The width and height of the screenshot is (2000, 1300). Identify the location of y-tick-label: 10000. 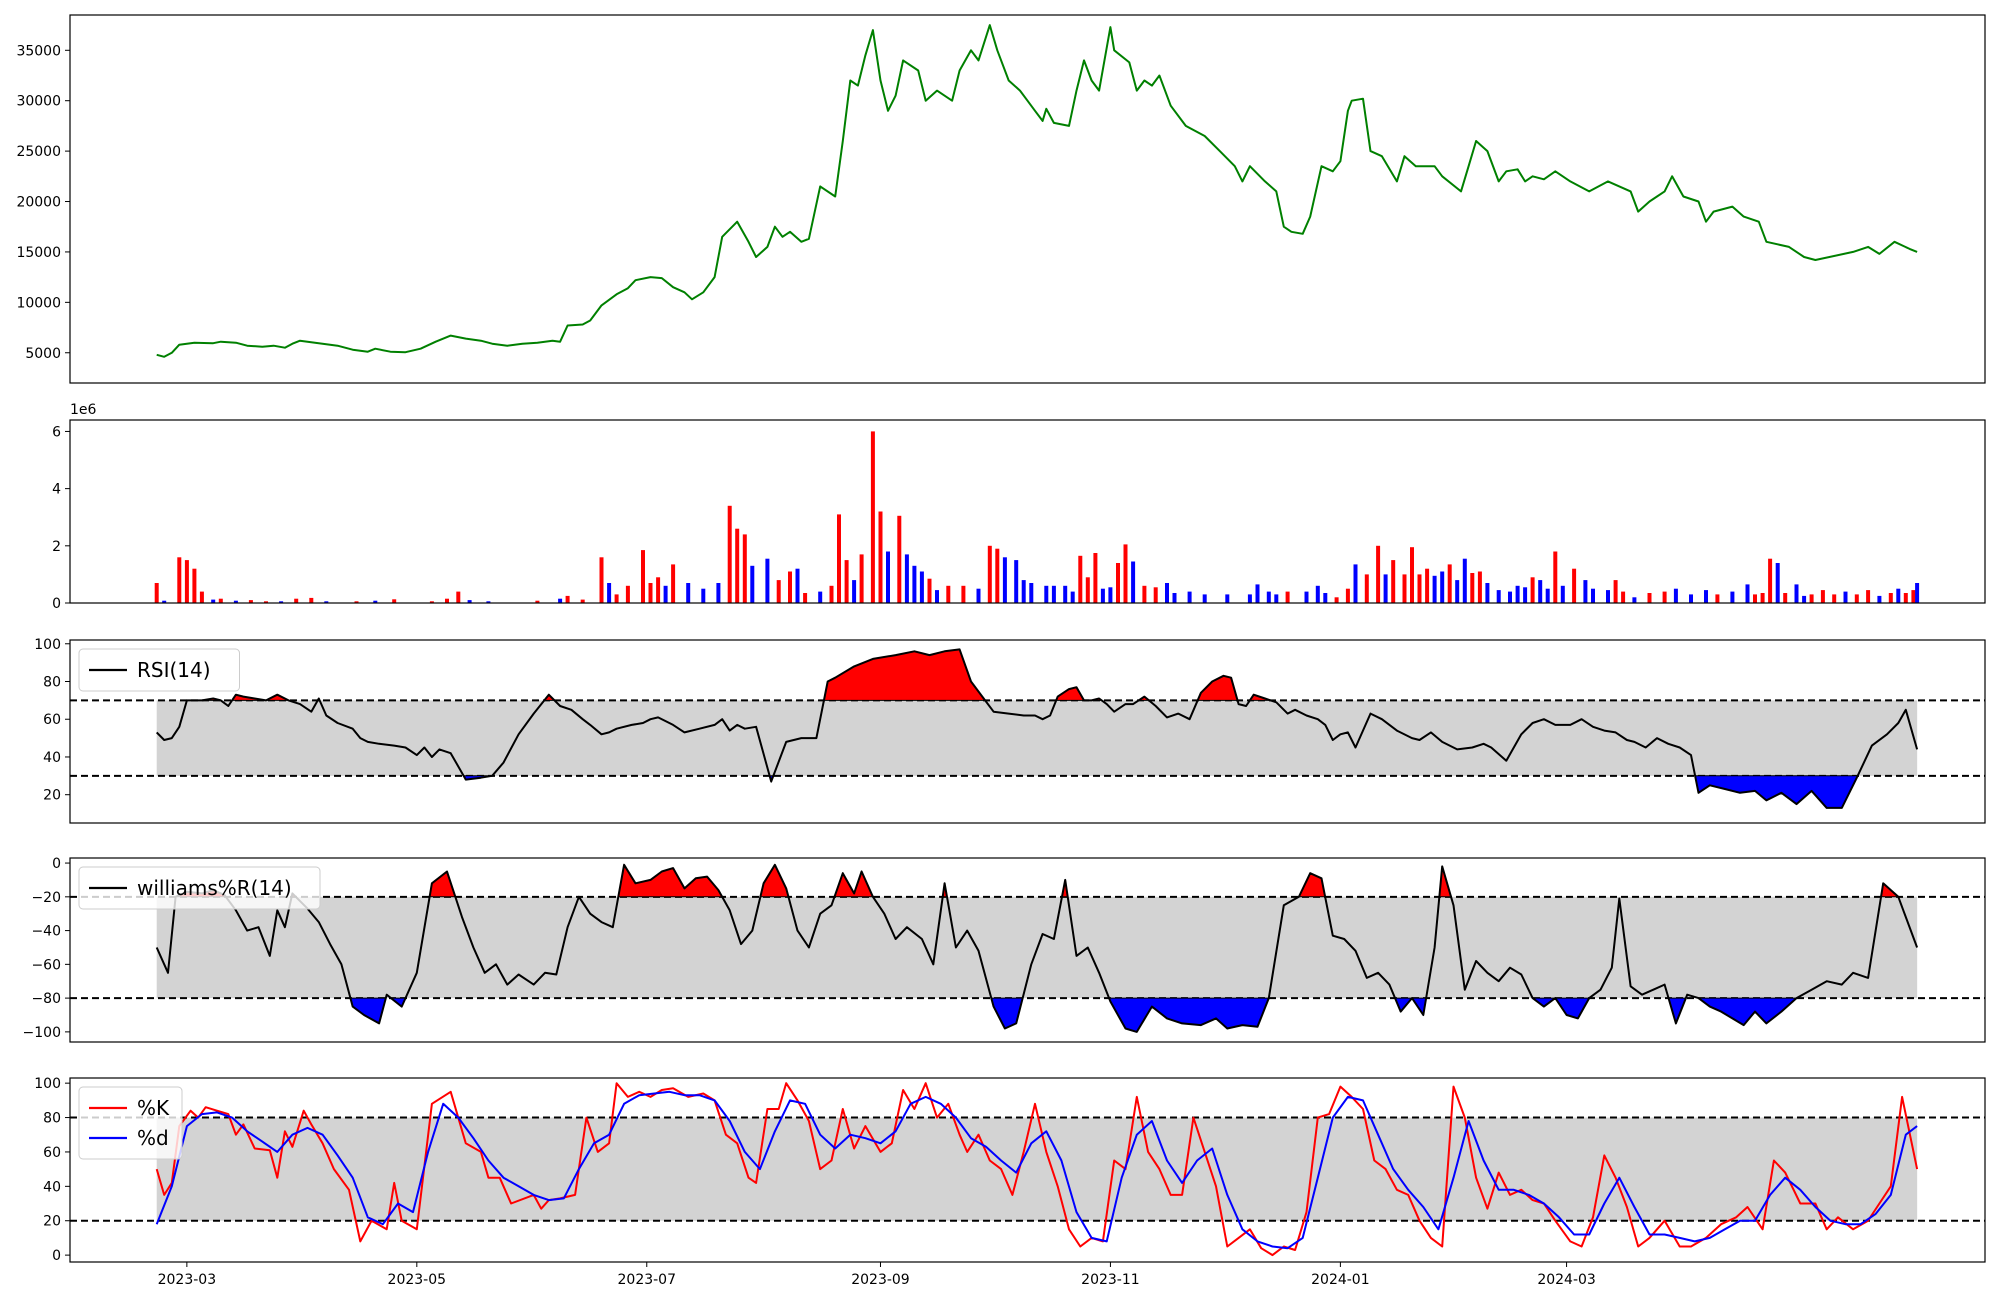
(38, 303).